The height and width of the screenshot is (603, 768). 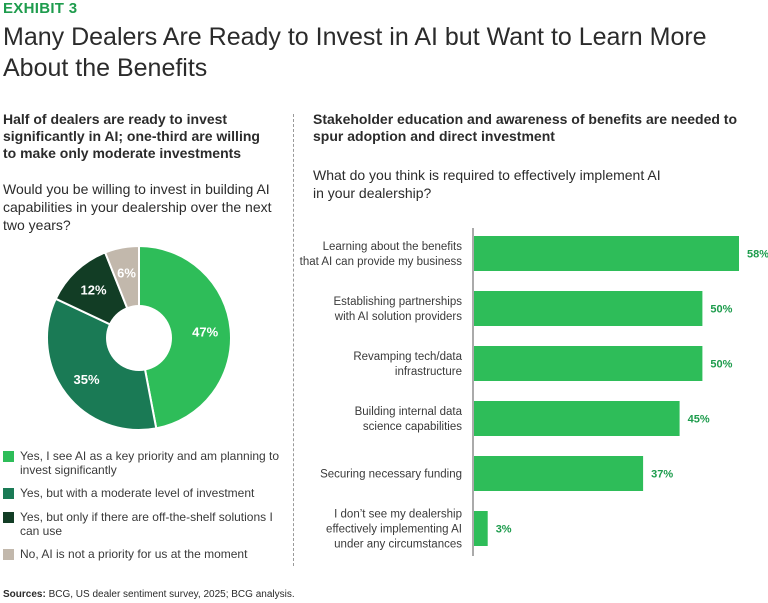 What do you see at coordinates (407, 364) in the screenshot?
I see `bar-category-label: Revamping tech/data infrastructure` at bounding box center [407, 364].